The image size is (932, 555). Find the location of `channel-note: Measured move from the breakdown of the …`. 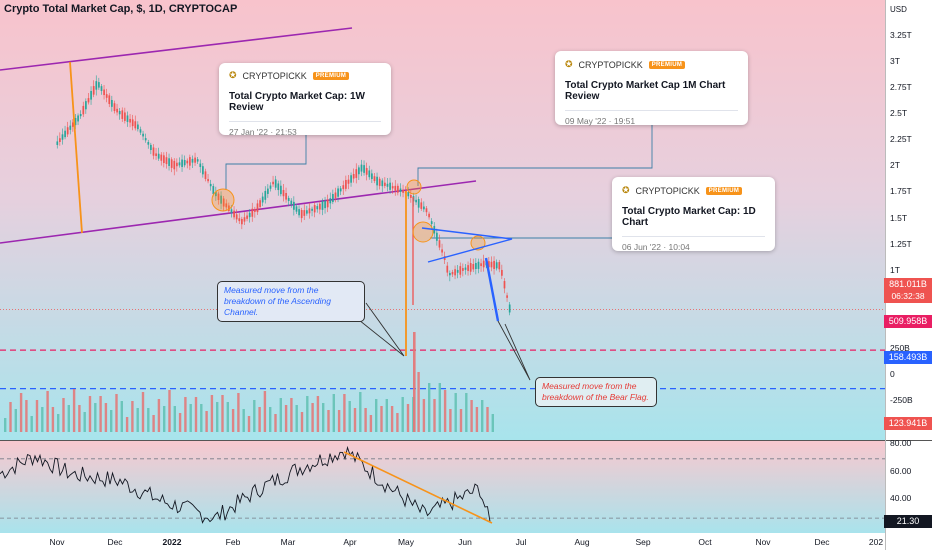

channel-note: Measured move from the breakdown of the … is located at coordinates (291, 301).